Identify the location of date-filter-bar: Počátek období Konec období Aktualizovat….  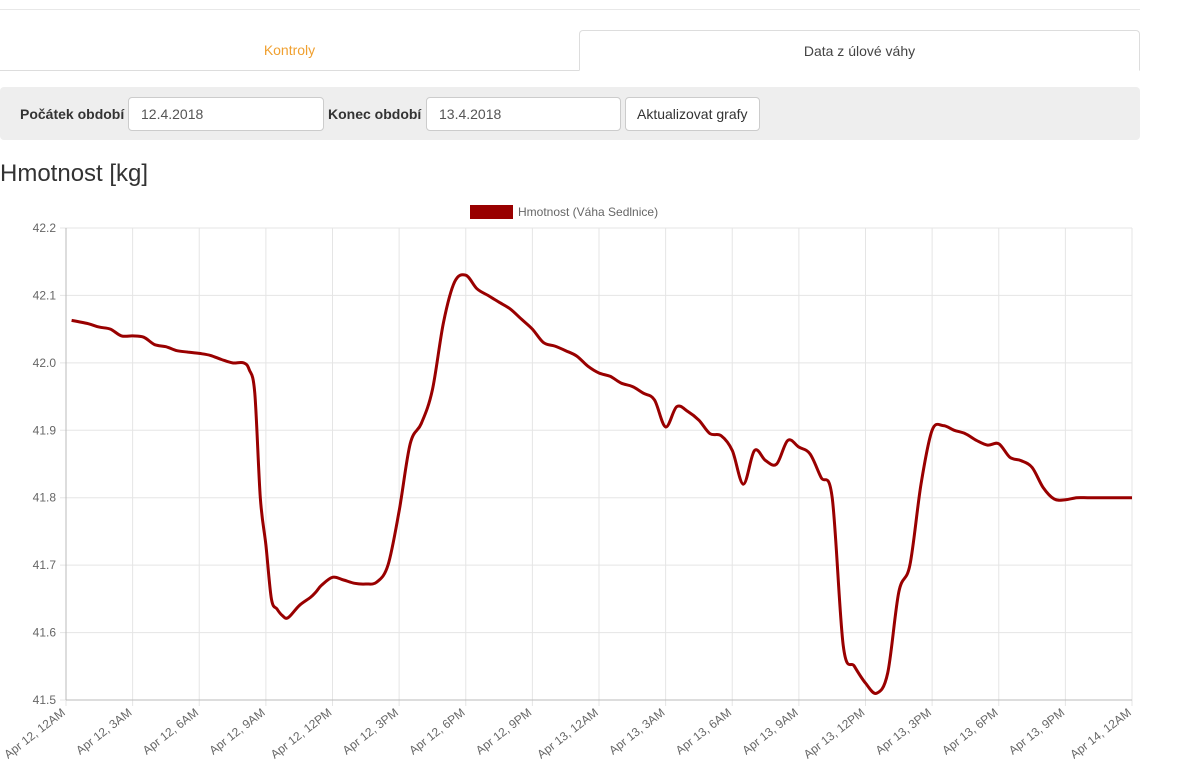
(570, 113).